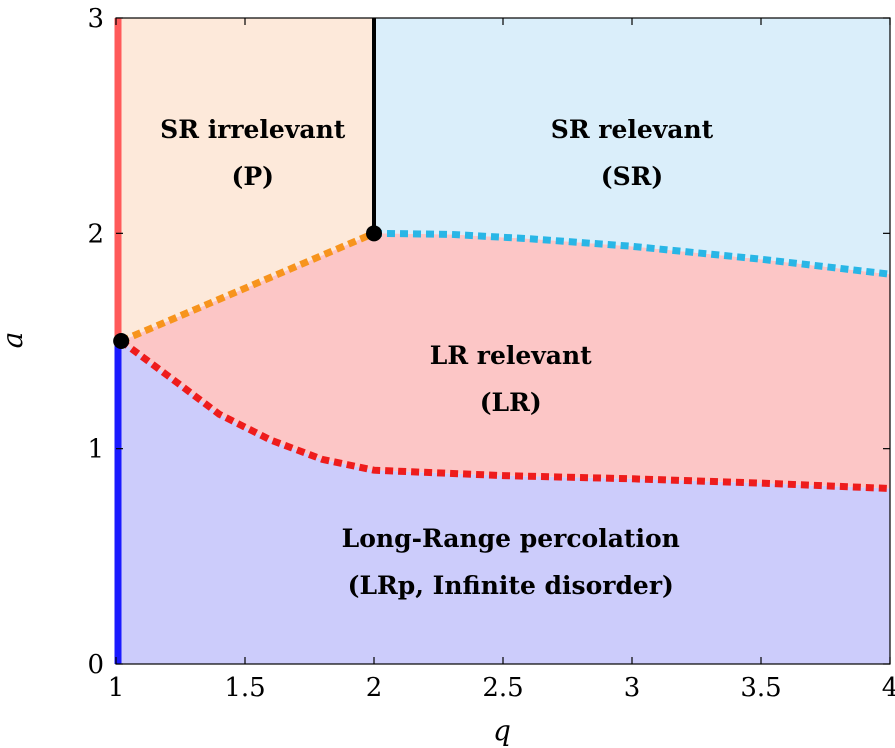  What do you see at coordinates (888, 688) in the screenshot?
I see `x-tick-label: 4` at bounding box center [888, 688].